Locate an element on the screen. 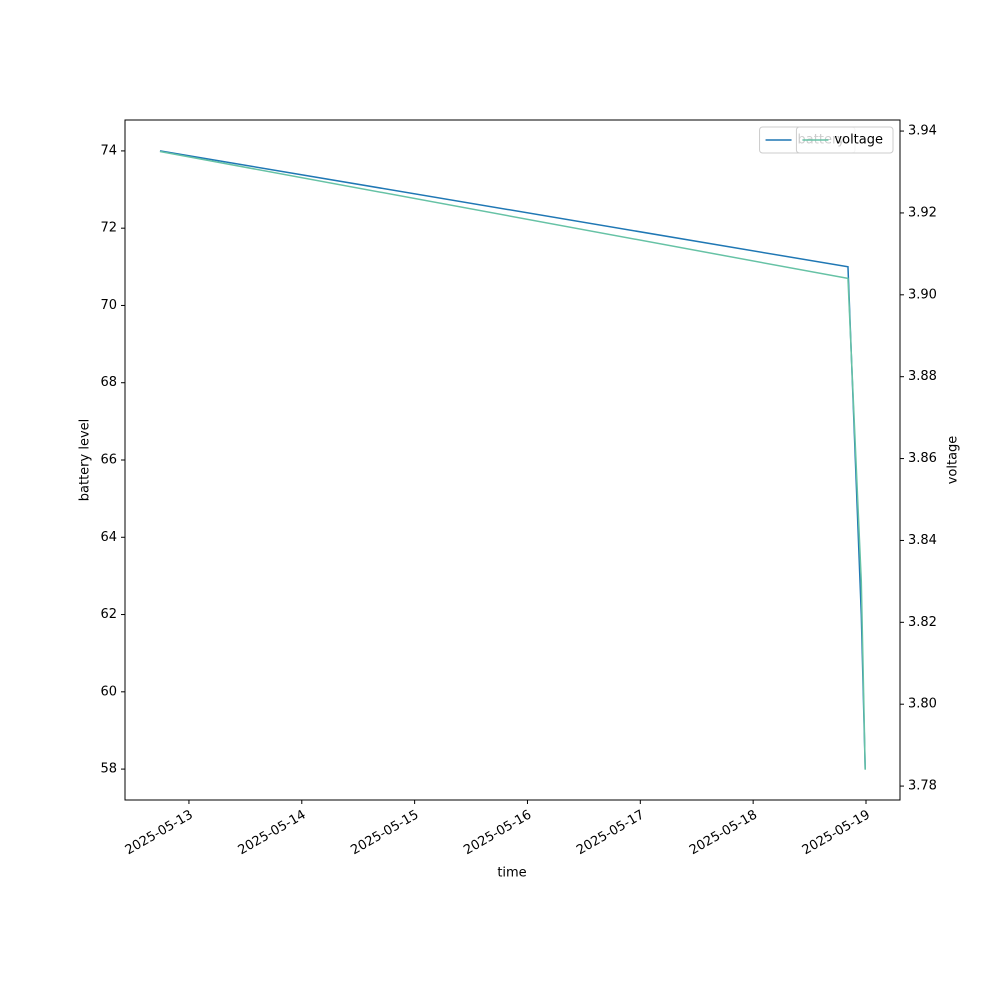  y-tick-label: 58 is located at coordinates (108, 769).